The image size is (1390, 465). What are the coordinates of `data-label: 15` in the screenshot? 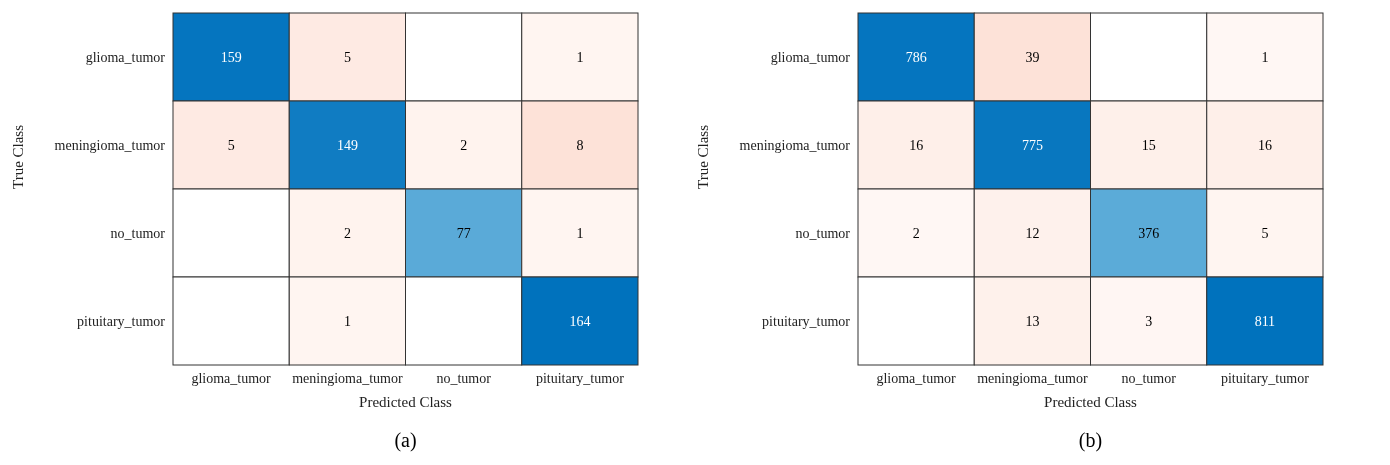 It's located at (1148, 145).